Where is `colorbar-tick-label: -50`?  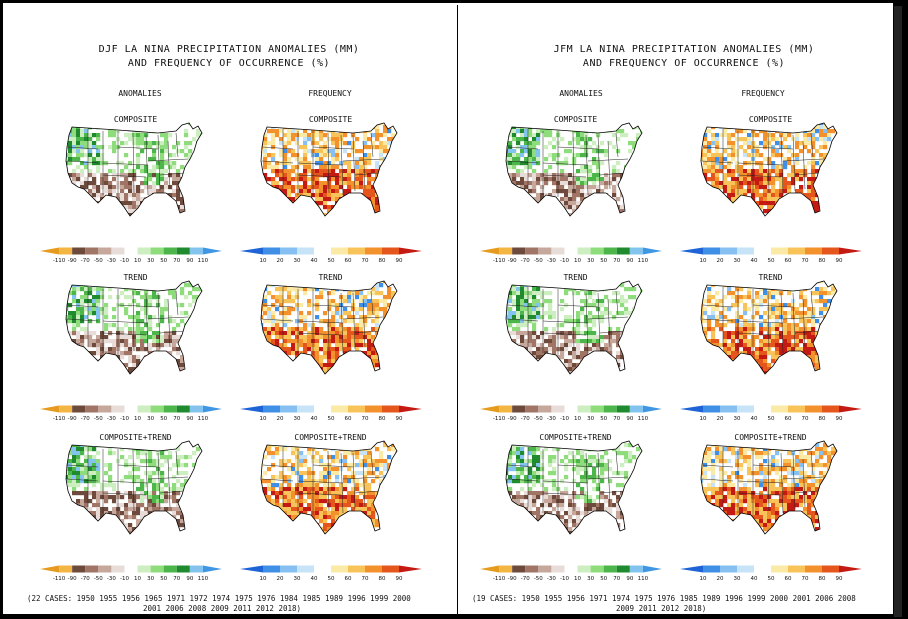
colorbar-tick-label: -50 is located at coordinates (538, 419).